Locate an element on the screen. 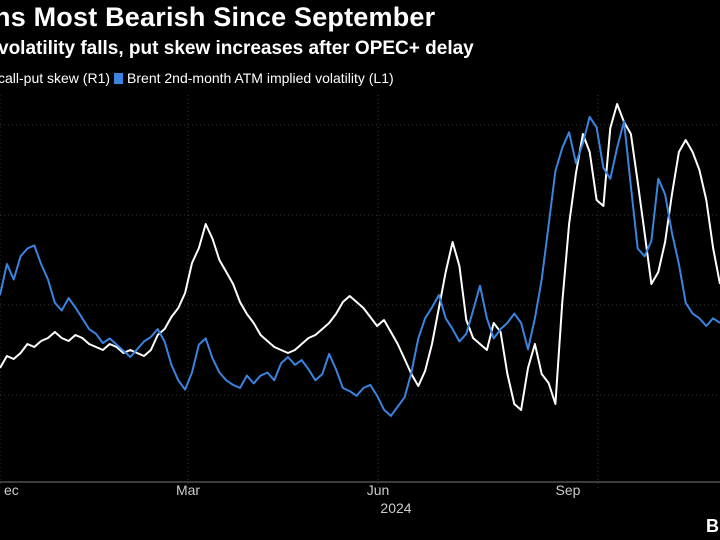  x-year-label: 2024 is located at coordinates (395, 508).